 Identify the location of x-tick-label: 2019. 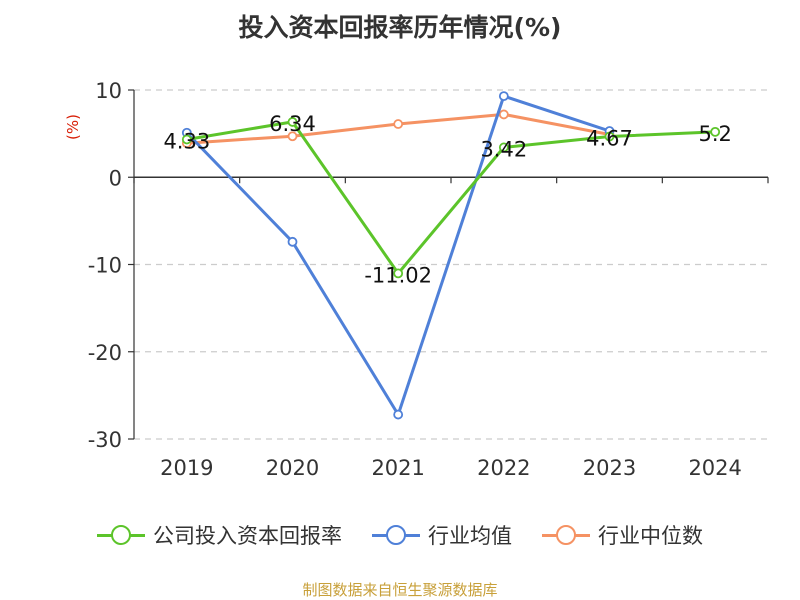
(186, 468).